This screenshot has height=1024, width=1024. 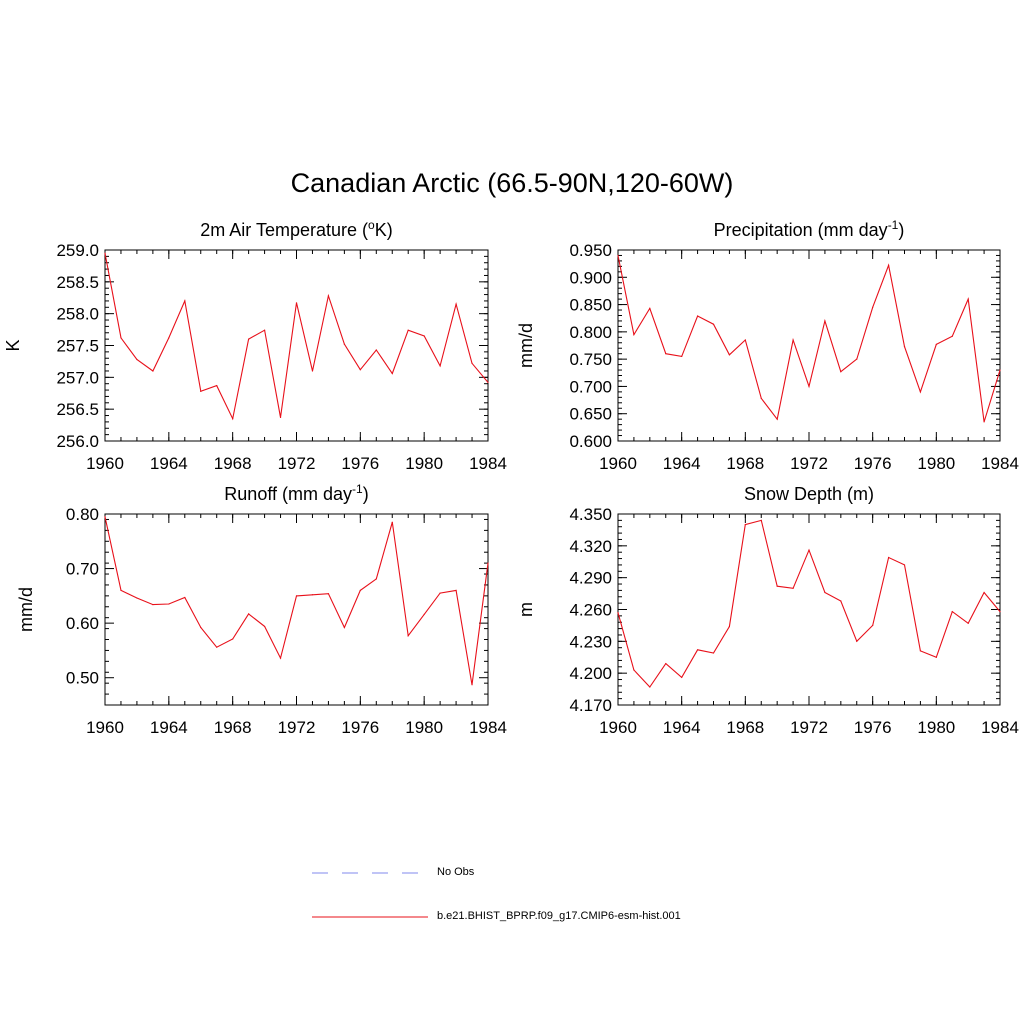 I want to click on panel-title-text-end: ), so click(x=901, y=230).